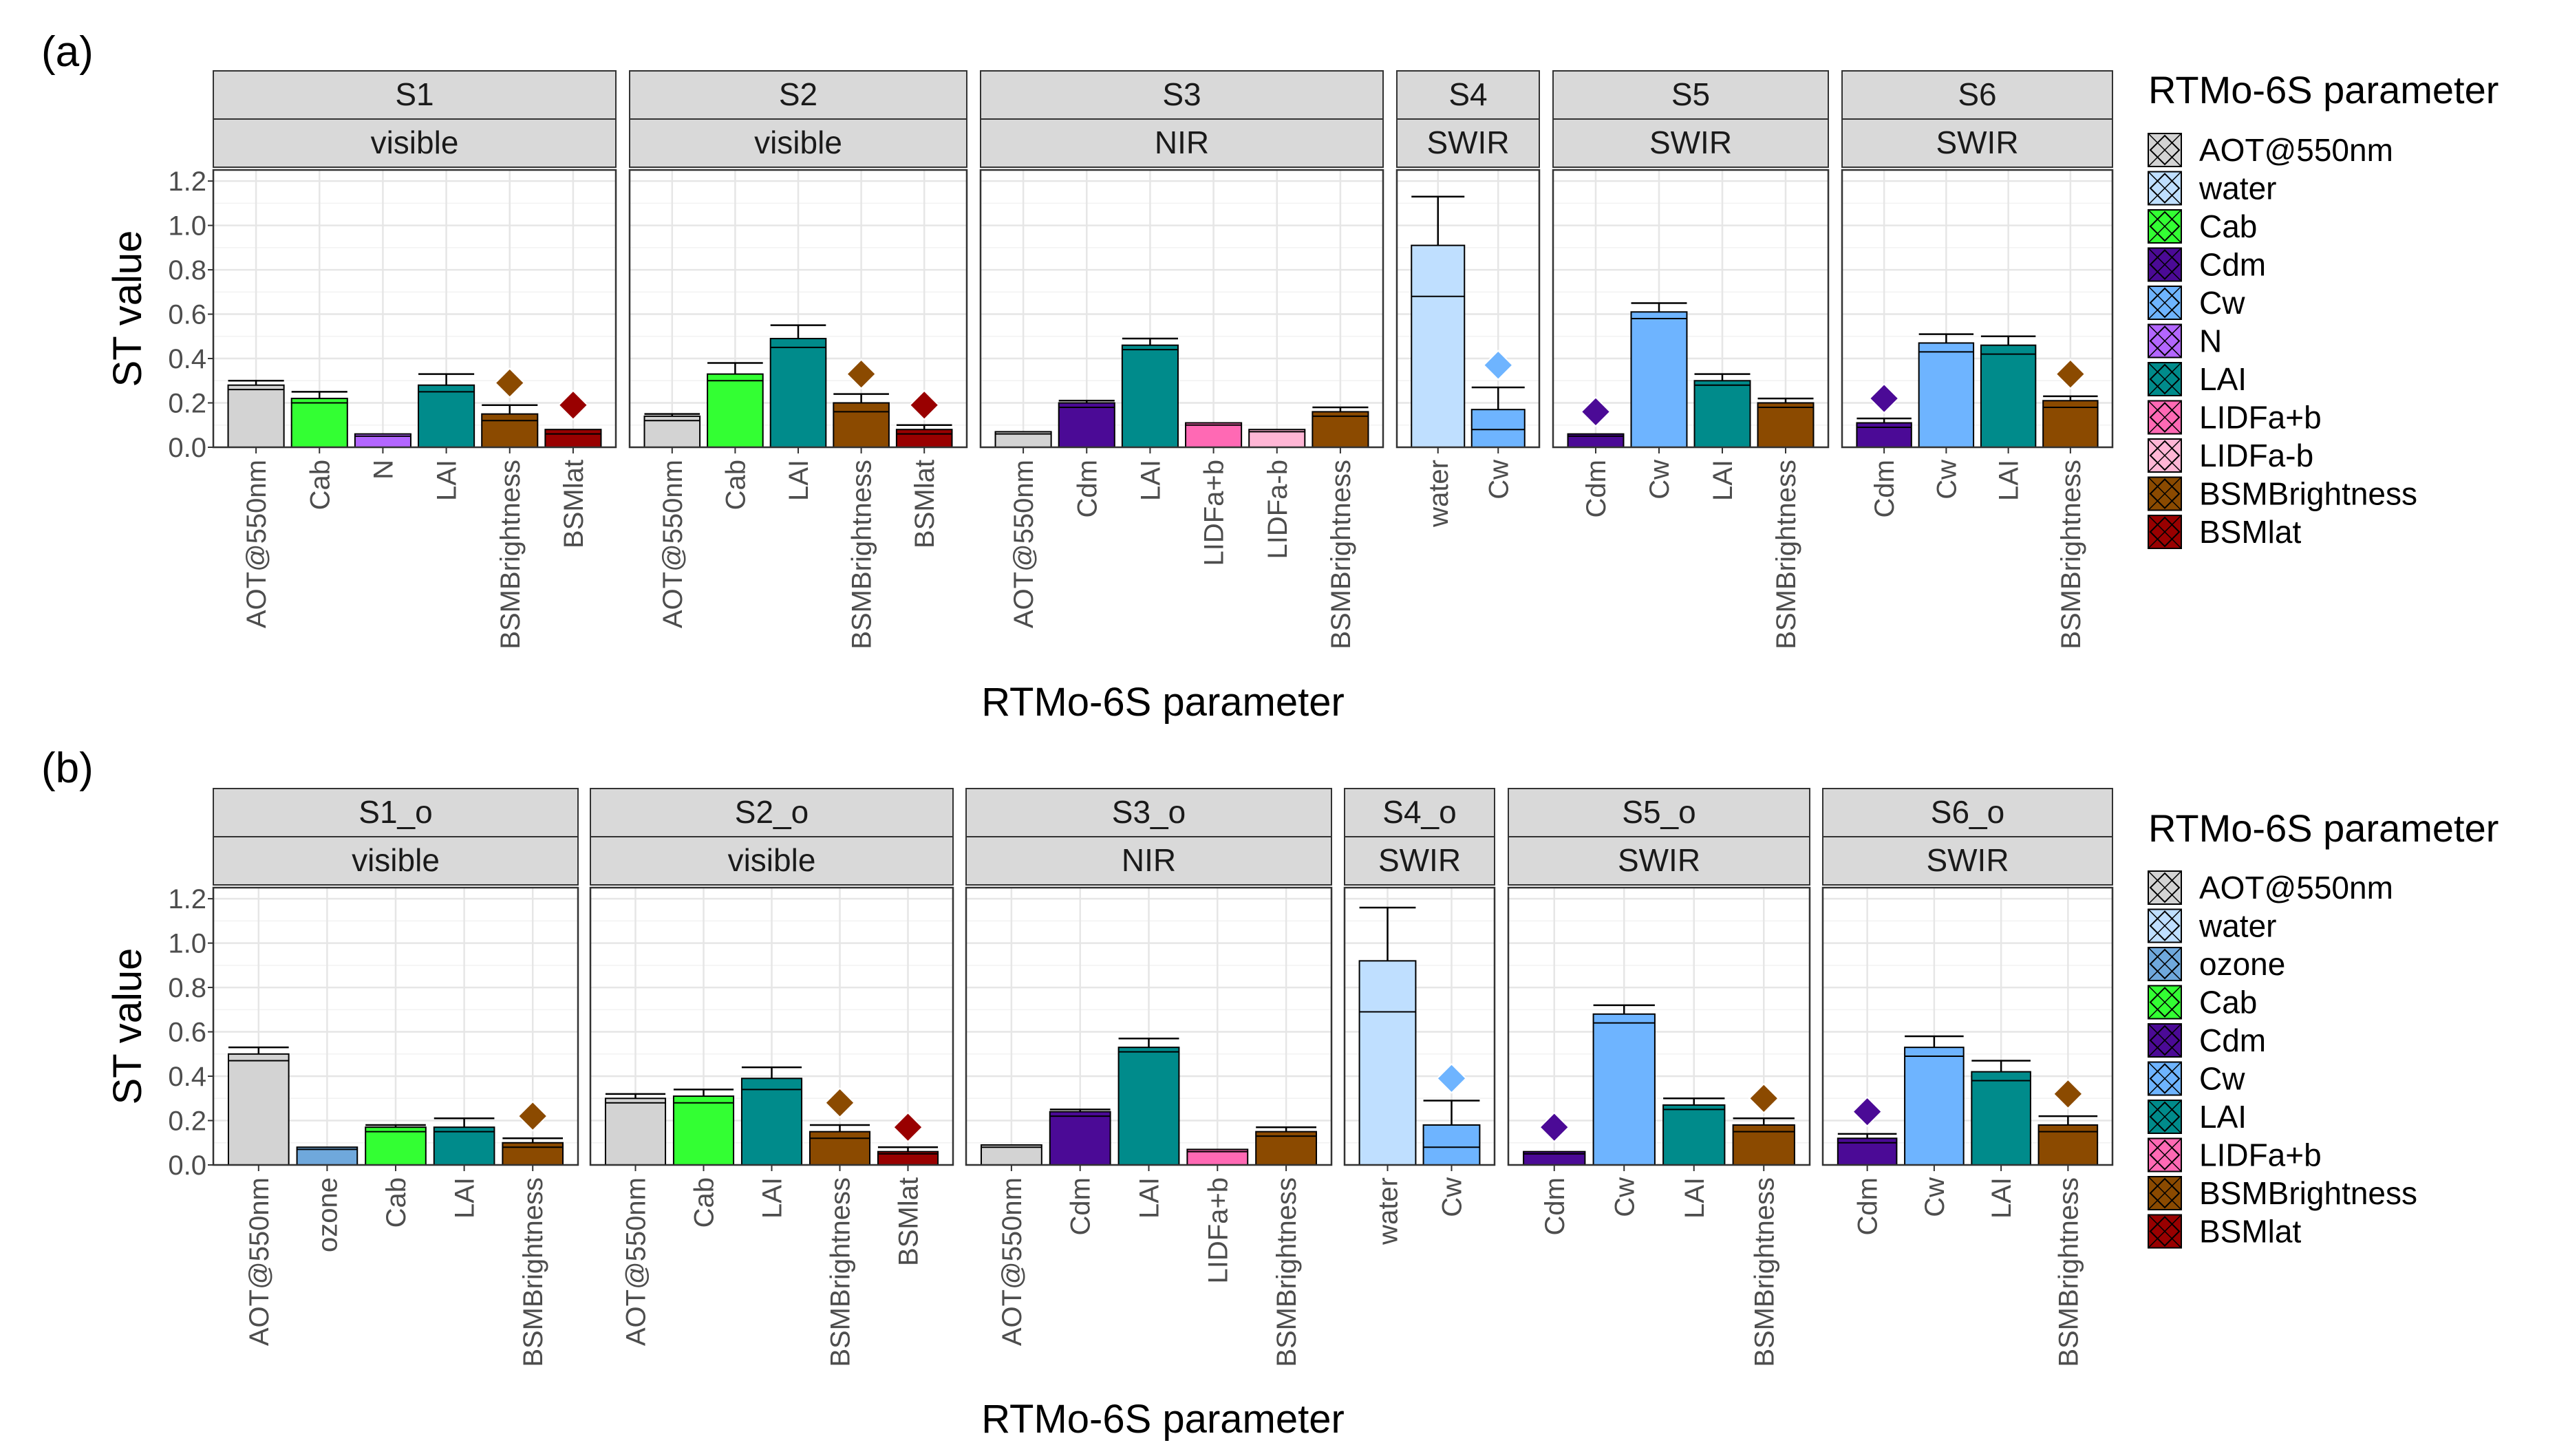 Image resolution: width=2568 pixels, height=1456 pixels. I want to click on panel-a-facet-s3-lai-bar, so click(1150, 397).